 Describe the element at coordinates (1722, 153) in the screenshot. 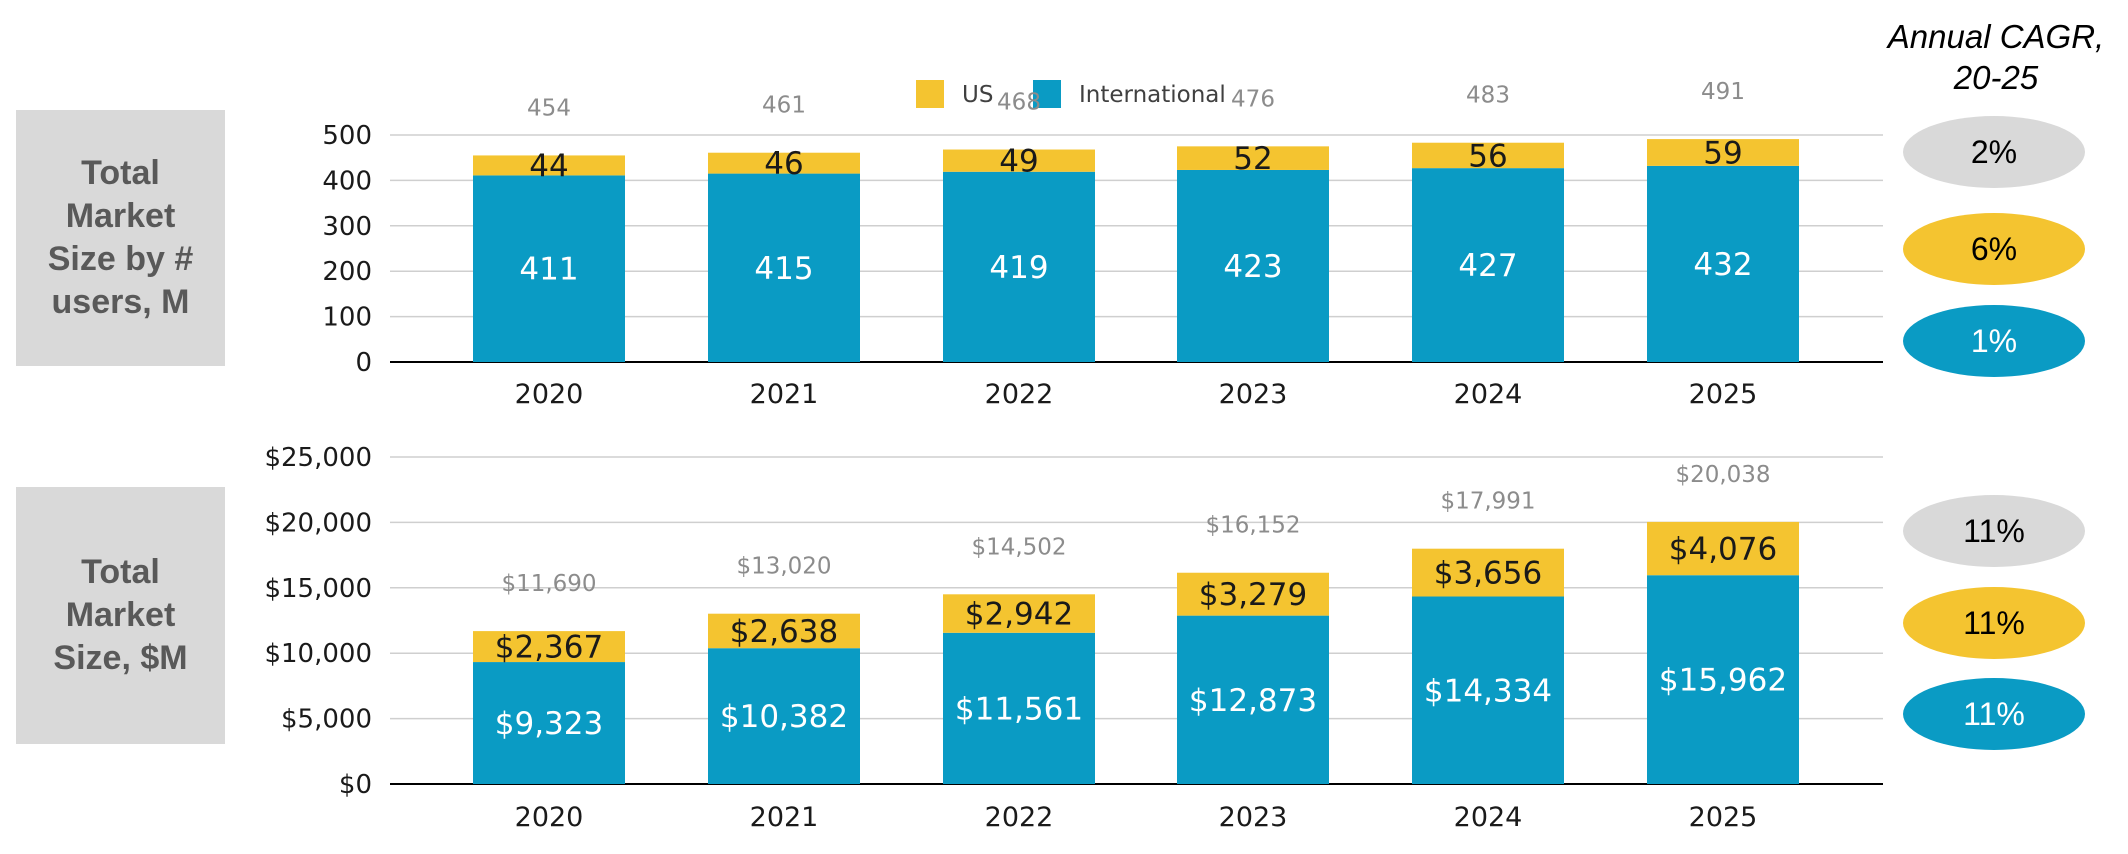

I see `bar-value-label: 59` at that location.